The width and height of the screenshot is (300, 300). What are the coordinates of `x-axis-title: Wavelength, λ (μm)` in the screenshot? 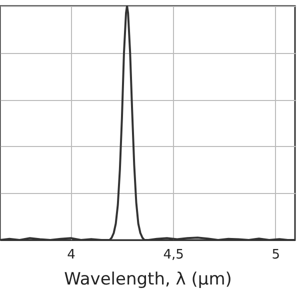 It's located at (148, 280).